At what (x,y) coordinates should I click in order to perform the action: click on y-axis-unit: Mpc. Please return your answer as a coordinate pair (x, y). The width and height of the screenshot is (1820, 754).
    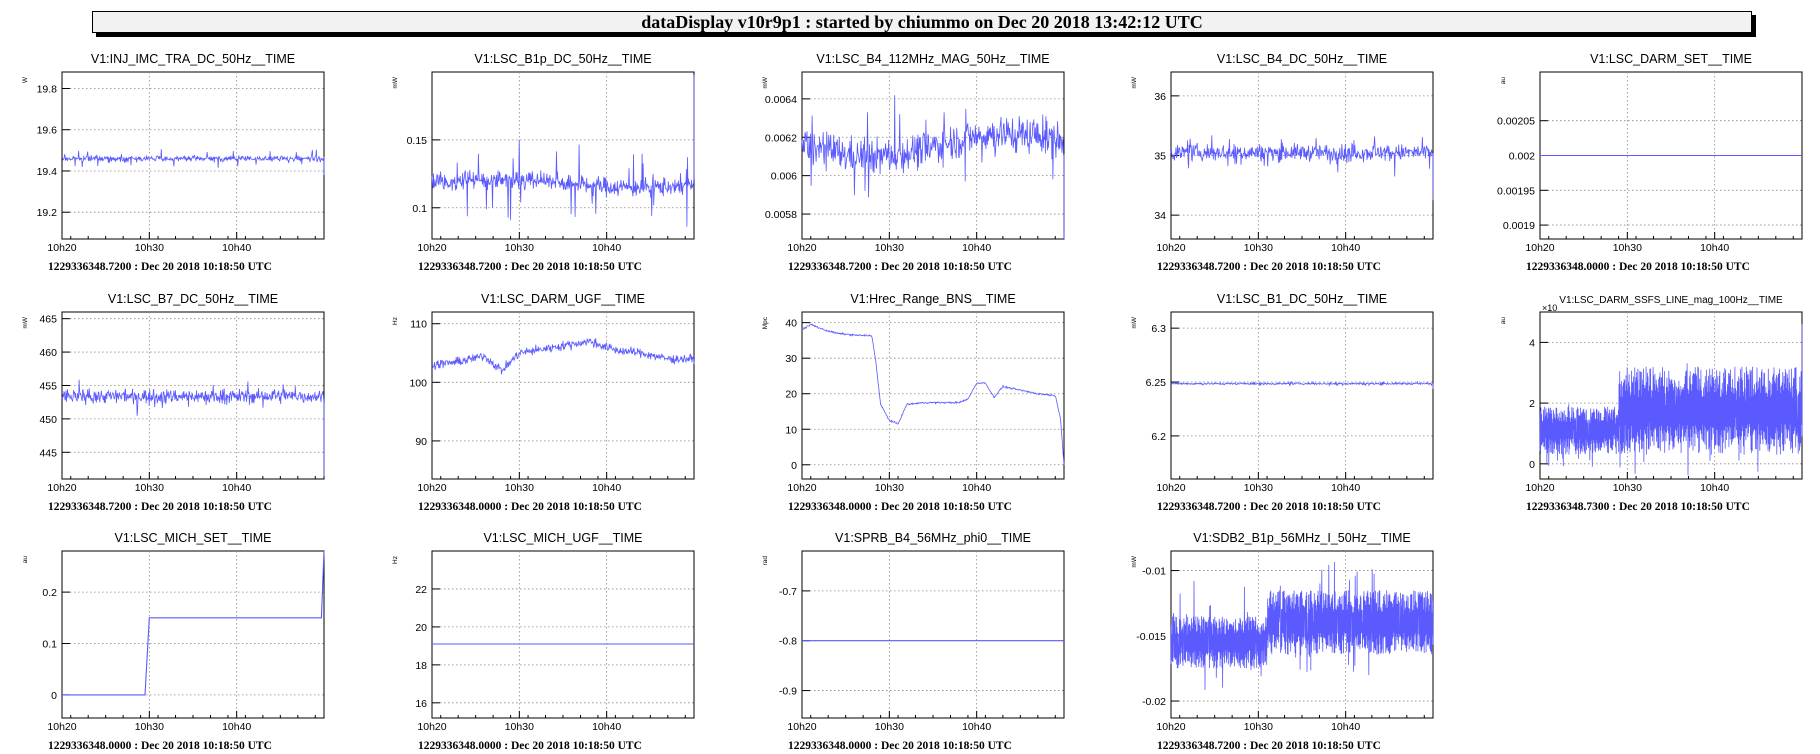
    Looking at the image, I should click on (765, 322).